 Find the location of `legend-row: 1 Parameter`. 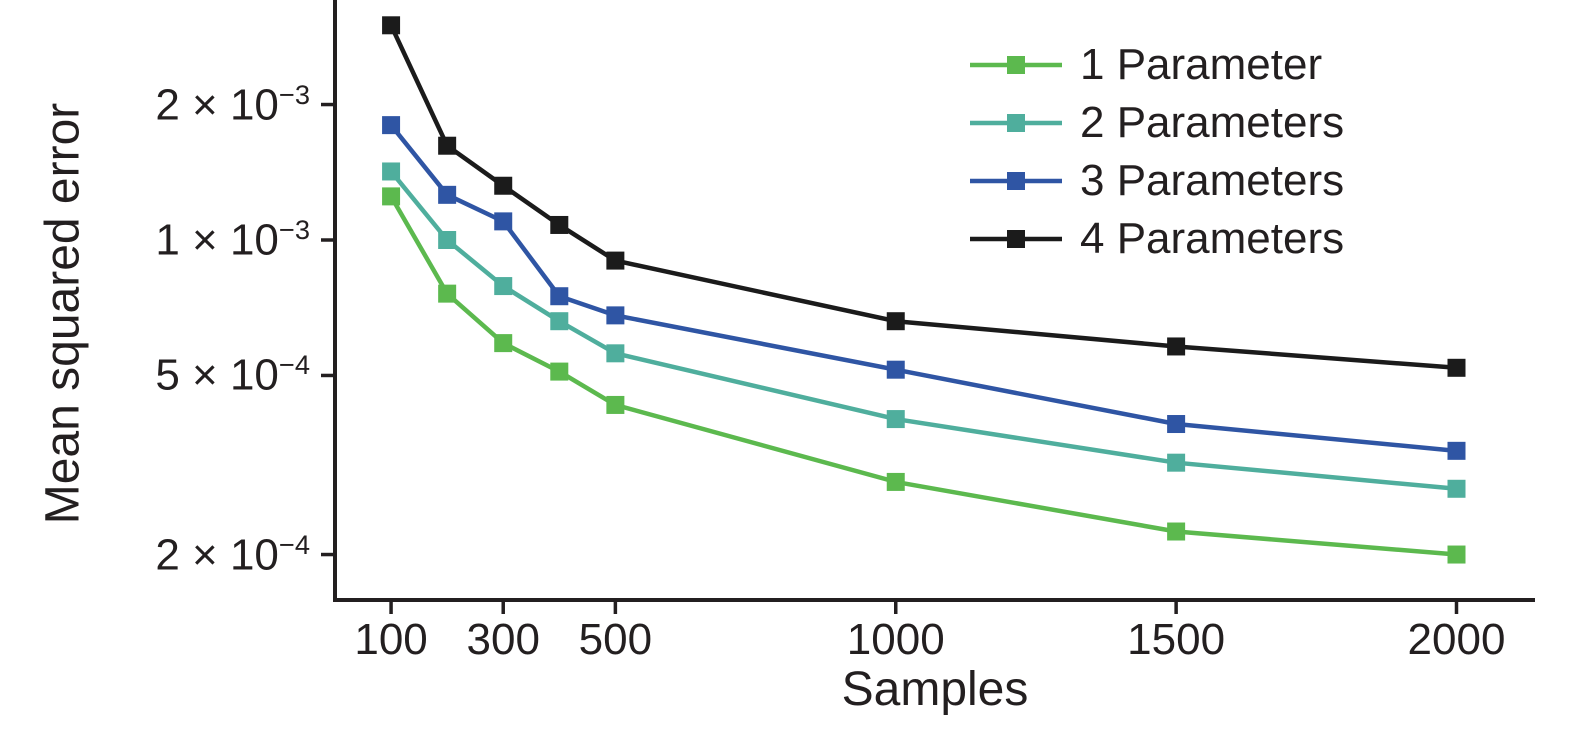

legend-row: 1 Parameter is located at coordinates (1156, 64).